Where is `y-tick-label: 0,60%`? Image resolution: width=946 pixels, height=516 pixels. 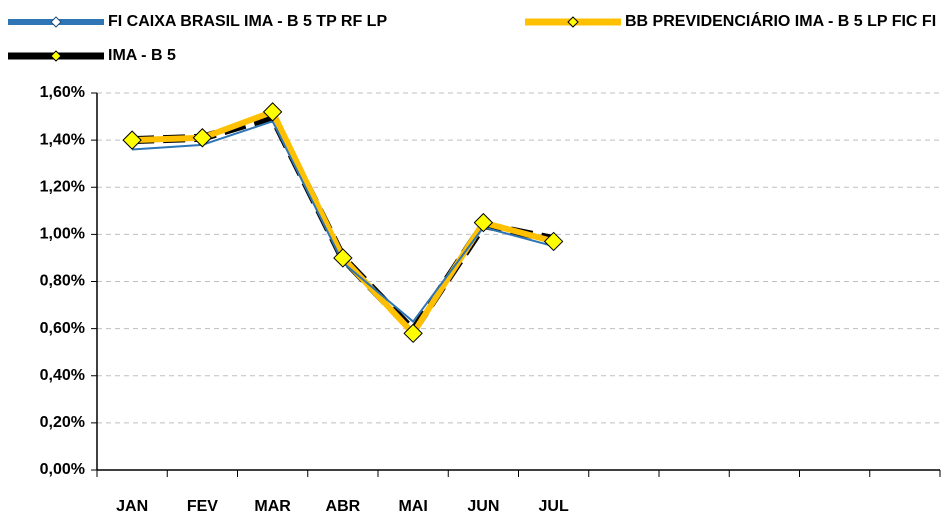
y-tick-label: 0,60% is located at coordinates (62, 328).